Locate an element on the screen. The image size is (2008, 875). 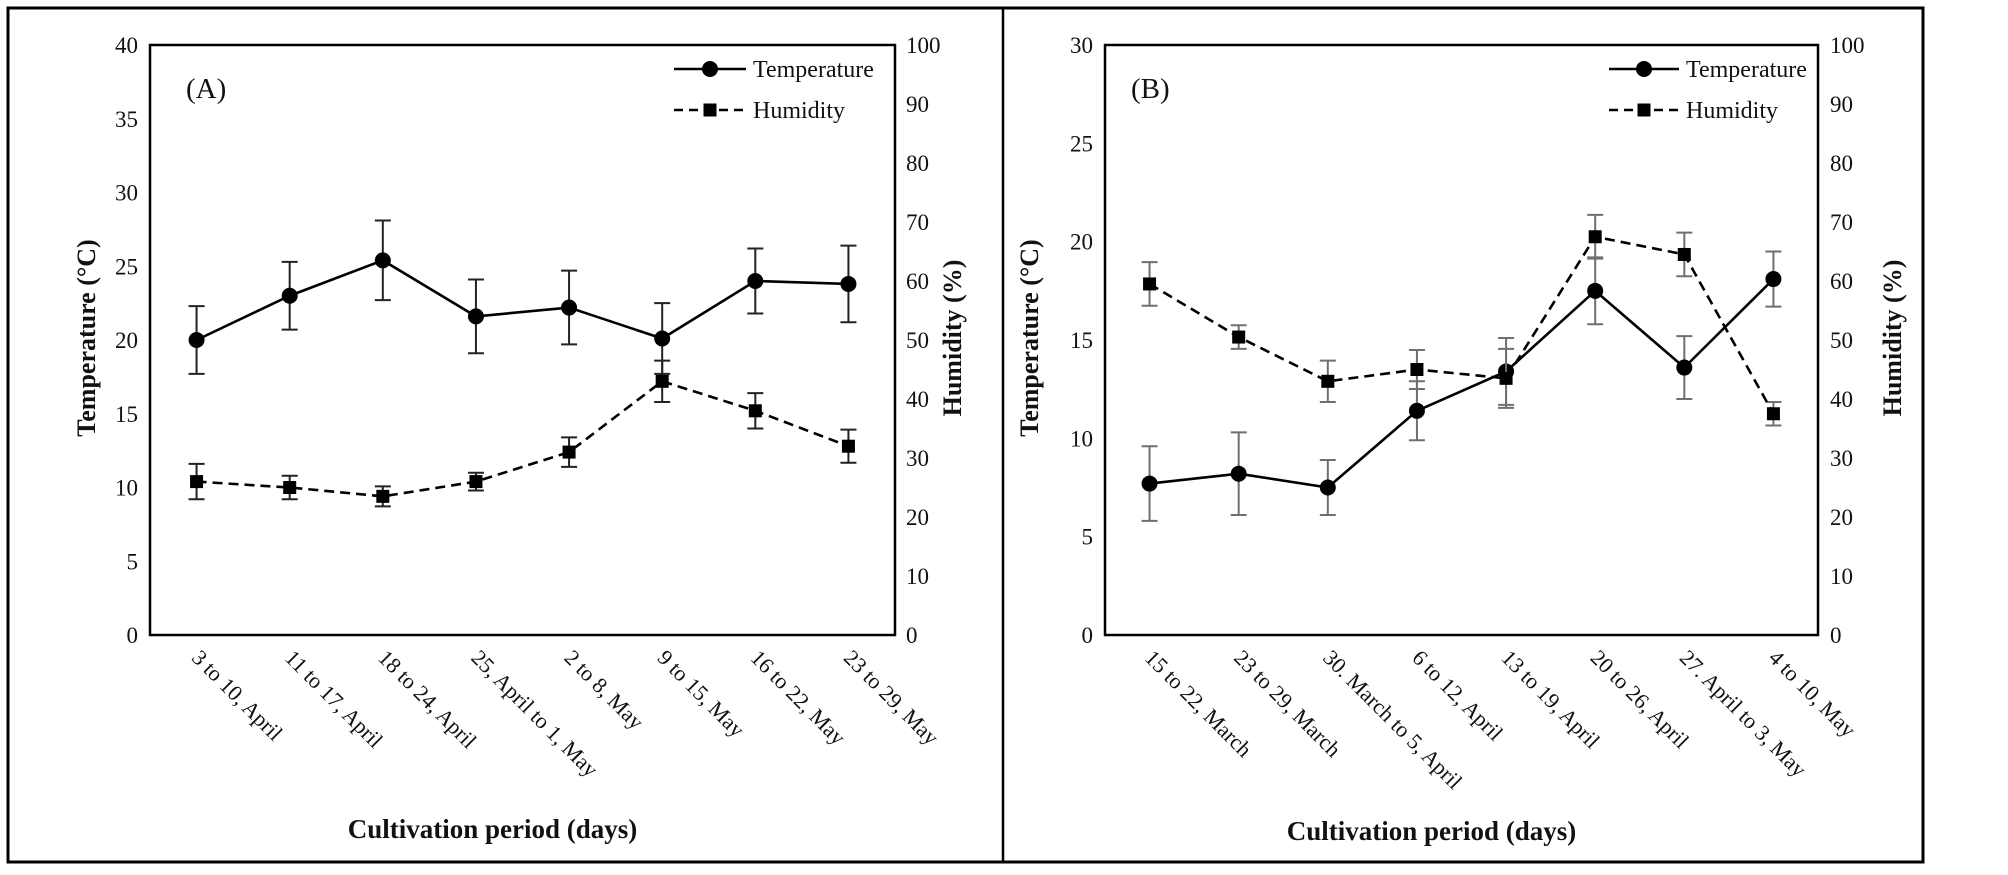
left-tick-label: 35 is located at coordinates (126, 119).